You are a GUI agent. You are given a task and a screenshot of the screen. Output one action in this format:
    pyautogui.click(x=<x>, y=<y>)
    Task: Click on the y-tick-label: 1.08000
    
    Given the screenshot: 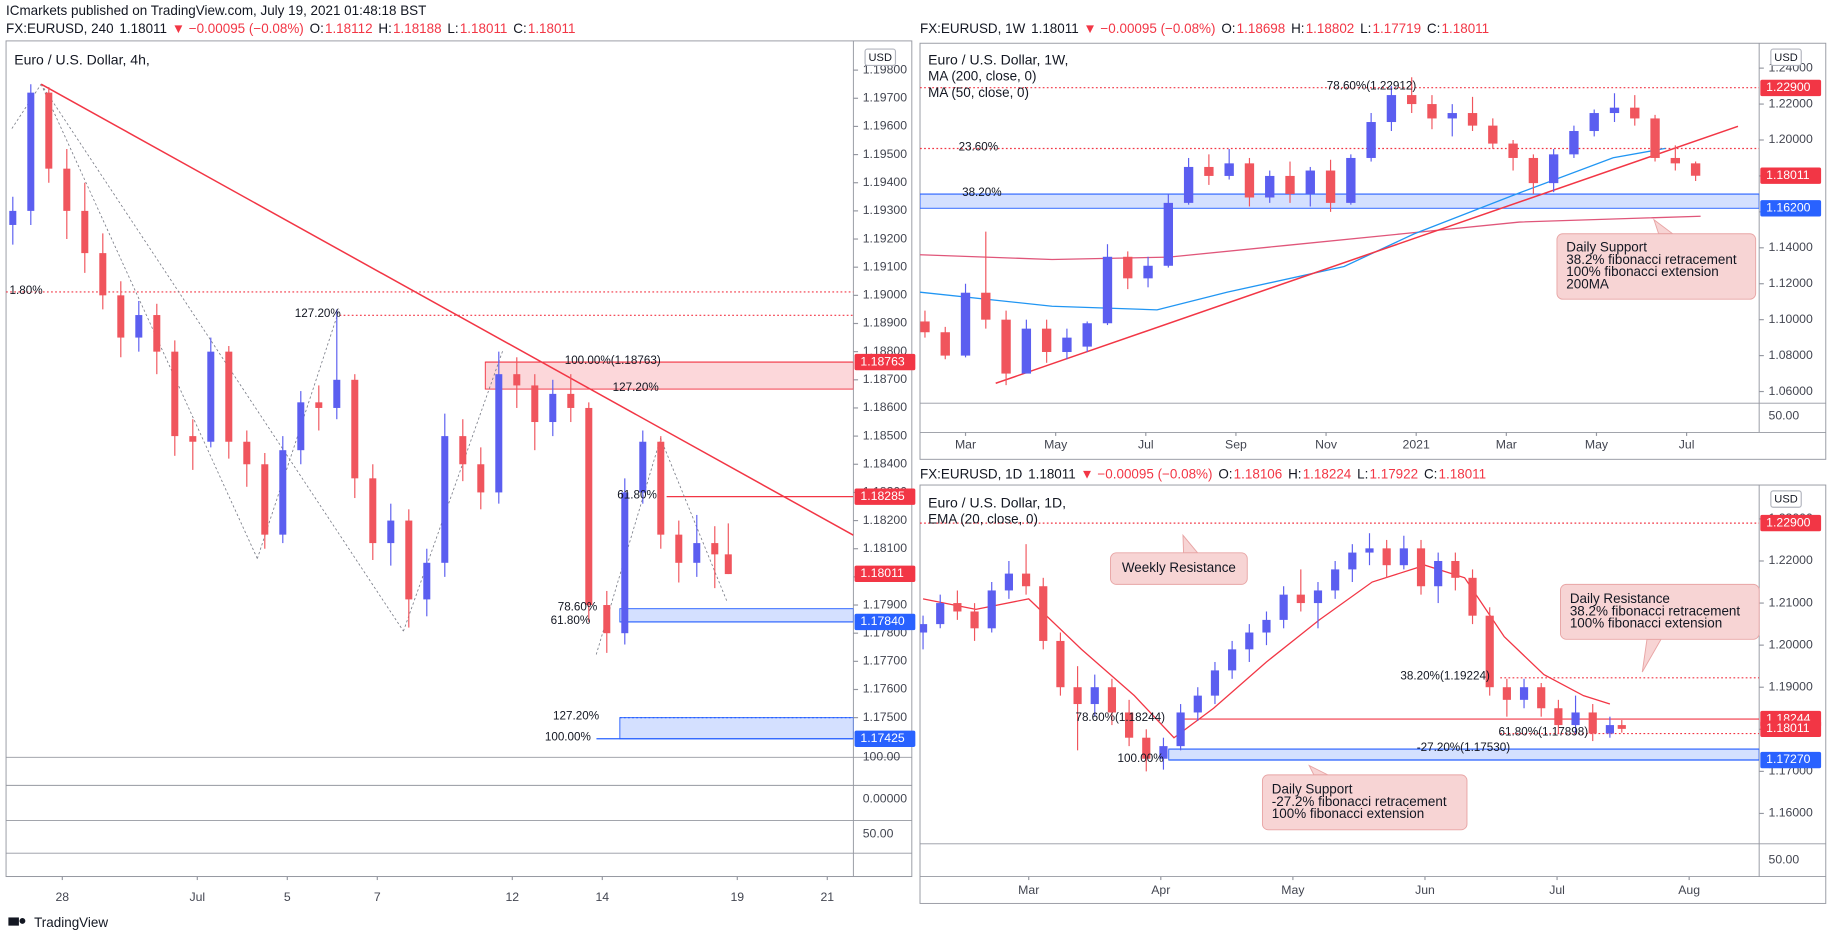 What is the action you would take?
    pyautogui.click(x=1791, y=355)
    